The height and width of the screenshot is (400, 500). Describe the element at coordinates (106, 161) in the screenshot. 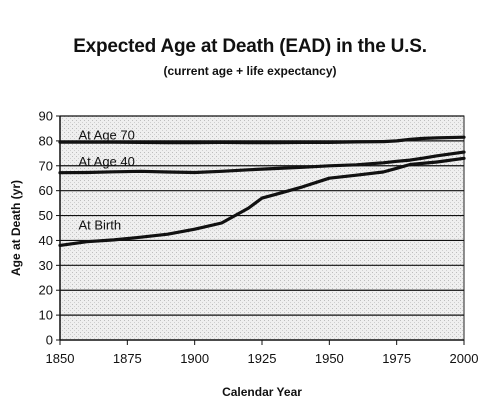

I see `series-label-1: At Age 40` at that location.